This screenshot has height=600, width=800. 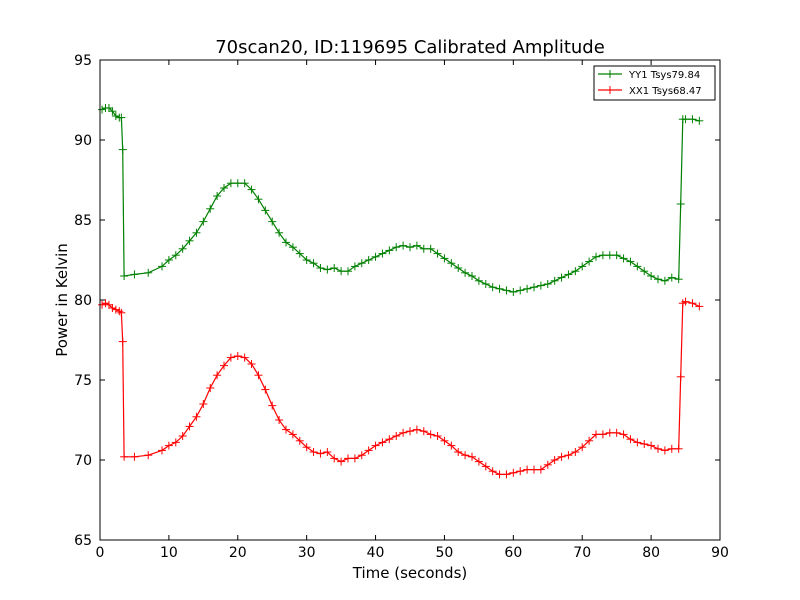 I want to click on x-axis-title: Time (seconds), so click(x=410, y=573).